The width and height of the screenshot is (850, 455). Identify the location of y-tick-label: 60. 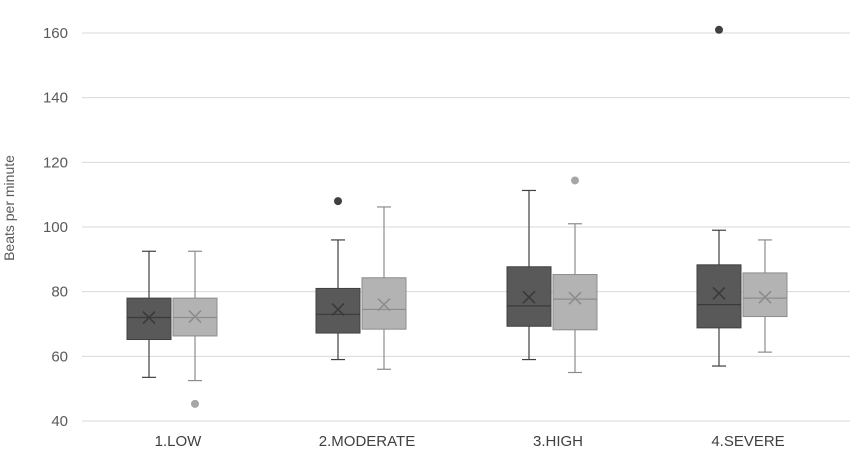
(59, 356).